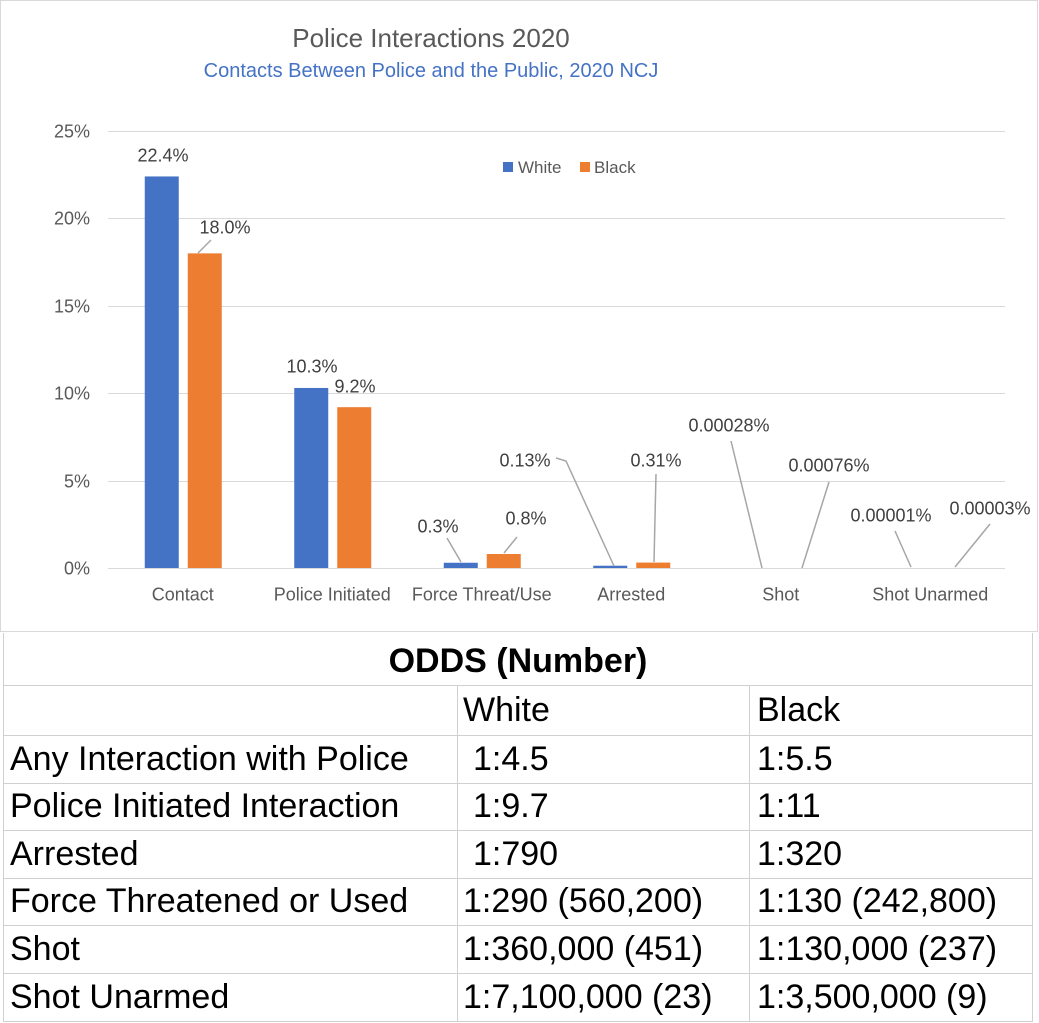  I want to click on y-tick-label: 5%, so click(77, 482).